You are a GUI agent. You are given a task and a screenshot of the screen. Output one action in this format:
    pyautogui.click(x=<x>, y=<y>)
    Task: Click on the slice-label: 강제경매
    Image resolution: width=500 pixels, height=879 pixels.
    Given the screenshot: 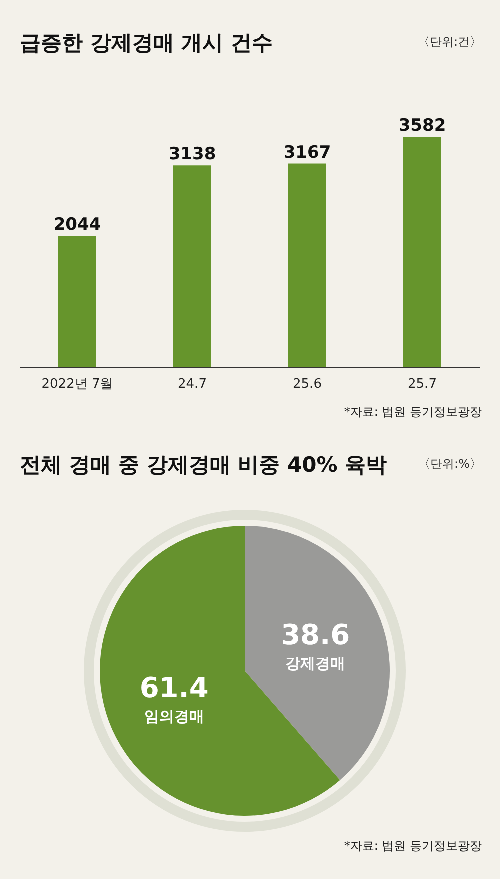 What is the action you would take?
    pyautogui.click(x=316, y=663)
    